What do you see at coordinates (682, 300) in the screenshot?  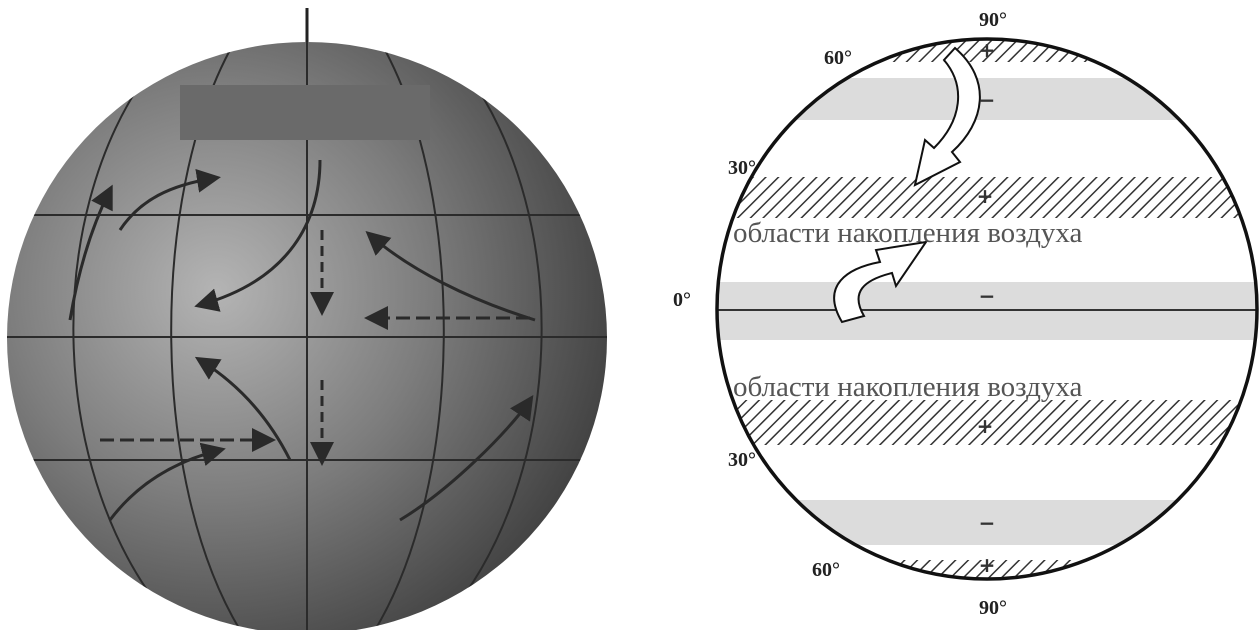 I see `latitude-label: 0°` at bounding box center [682, 300].